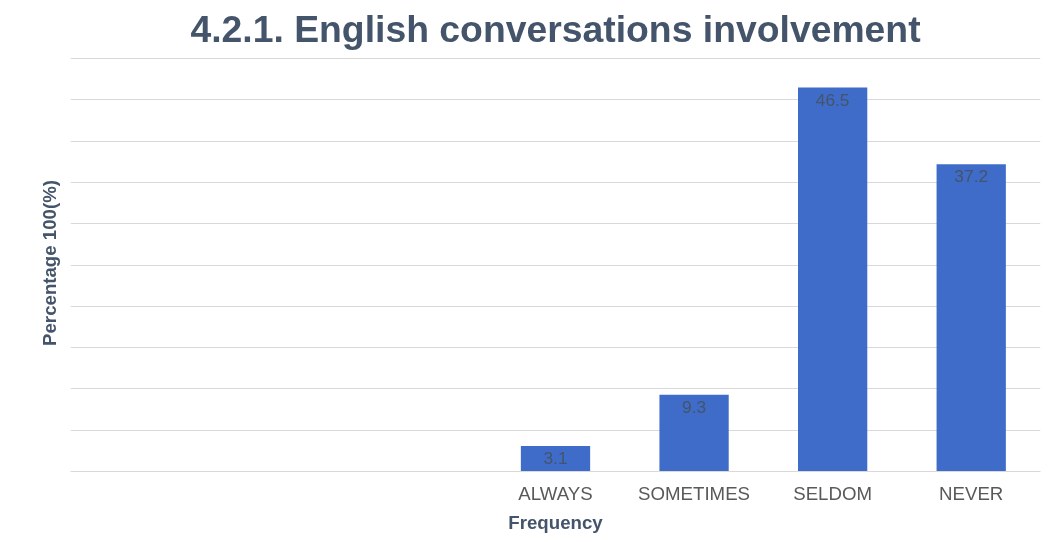  Describe the element at coordinates (556, 522) in the screenshot. I see `x-axis-title: Frequency` at that location.